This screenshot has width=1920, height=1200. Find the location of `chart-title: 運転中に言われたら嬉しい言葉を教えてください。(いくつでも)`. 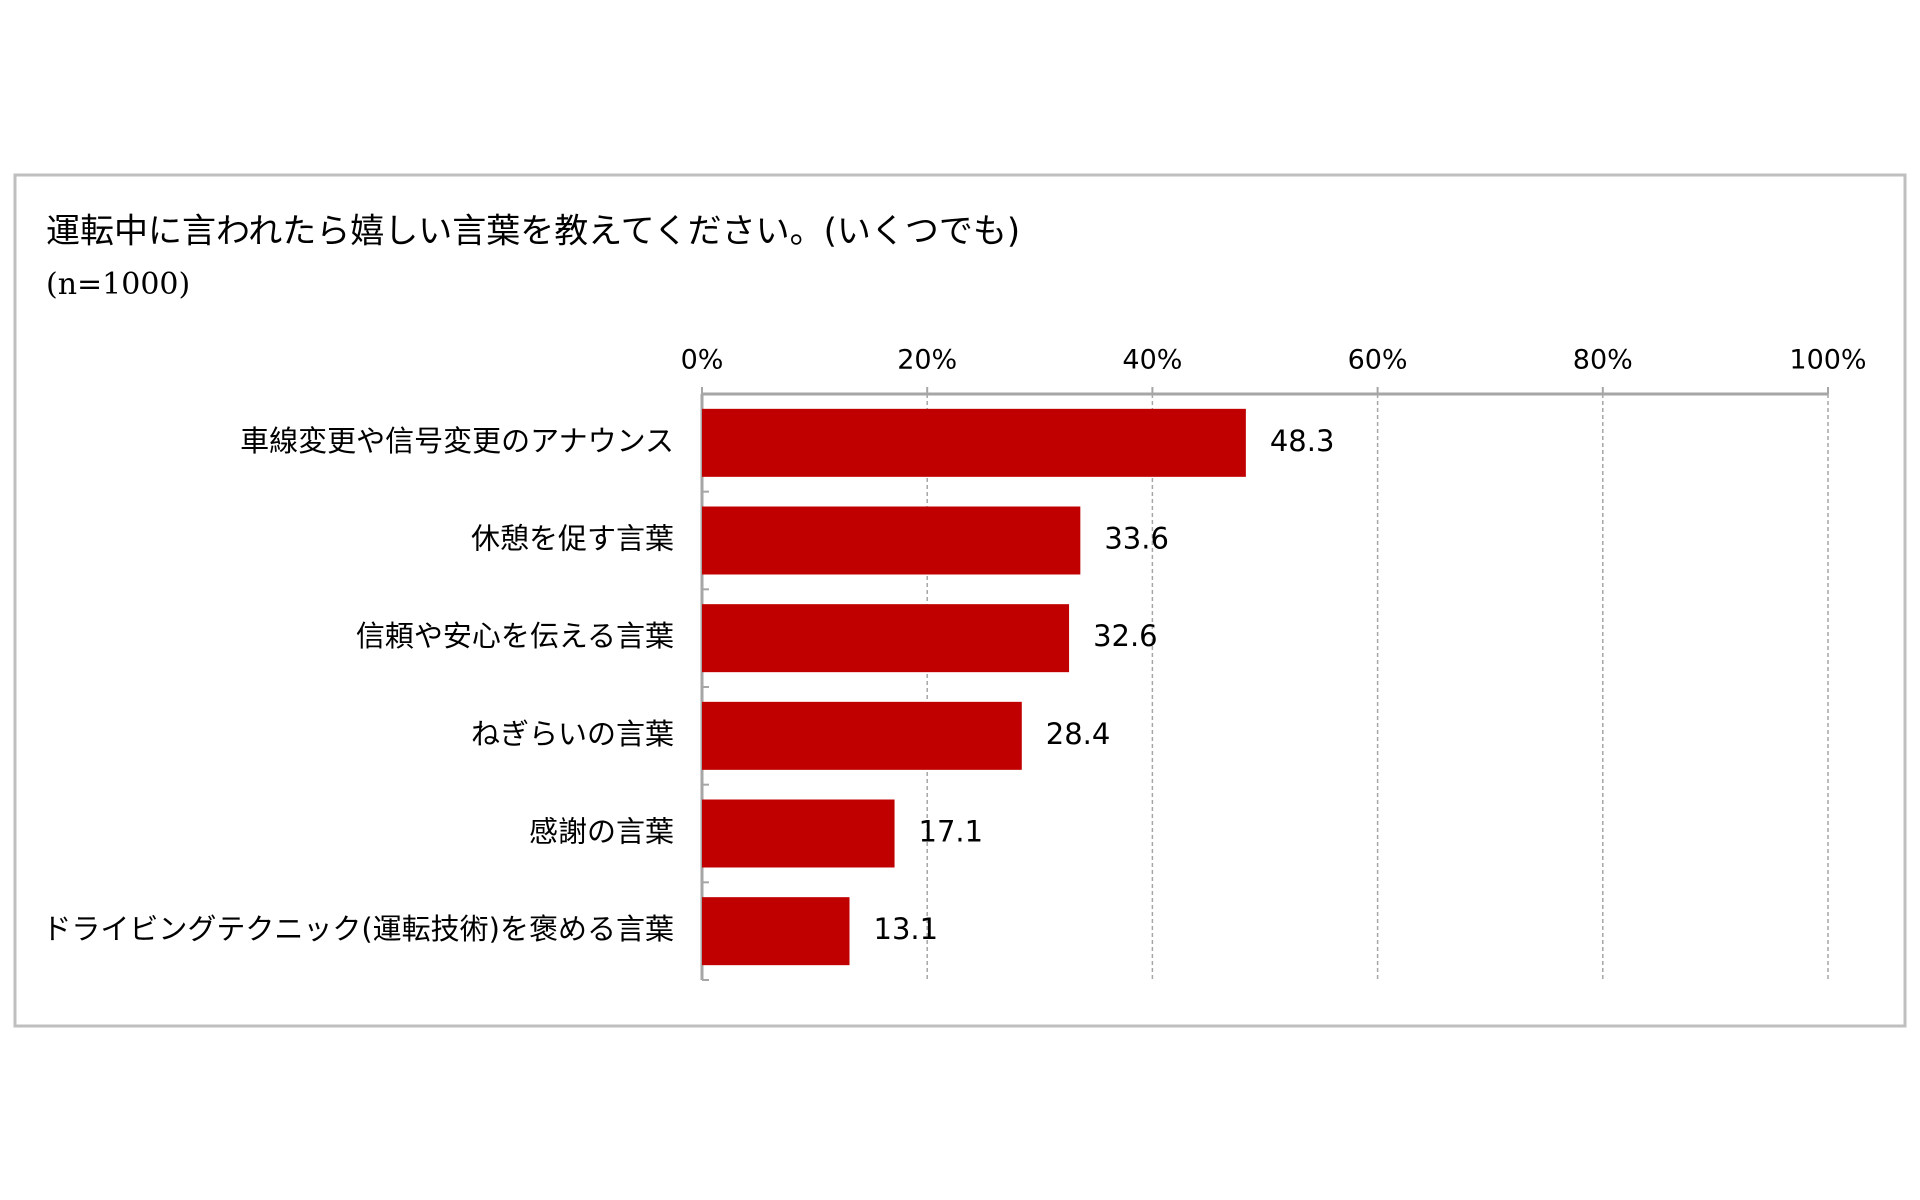

chart-title: 運転中に言われたら嬉しい言葉を教えてください。(いくつでも) is located at coordinates (533, 232).